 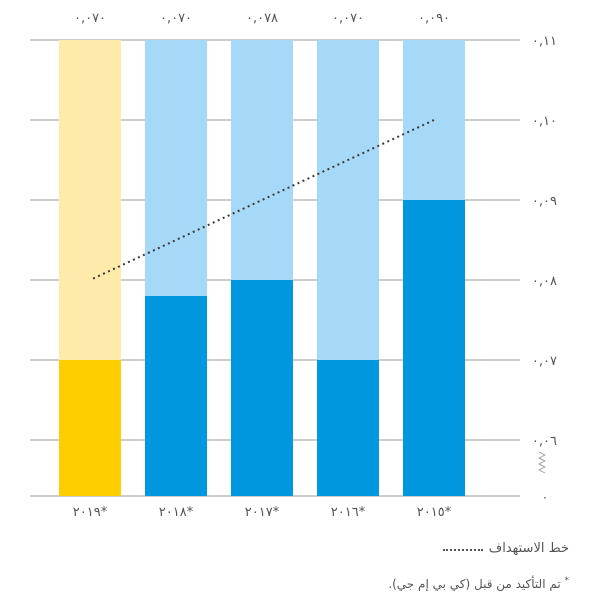 I want to click on x-tick-label: ٢٠١٥*, so click(x=434, y=512).